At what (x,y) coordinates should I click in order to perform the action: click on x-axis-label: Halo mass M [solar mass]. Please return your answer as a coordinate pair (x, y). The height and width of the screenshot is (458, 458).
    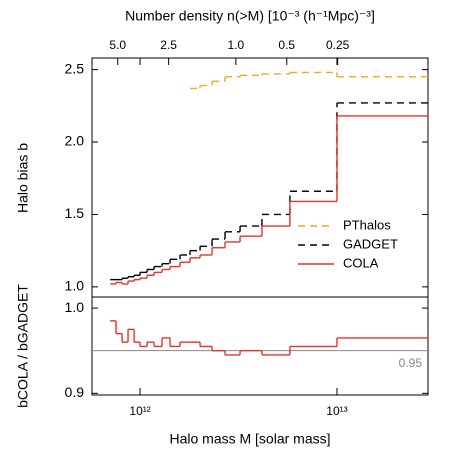
    Looking at the image, I should click on (249, 439).